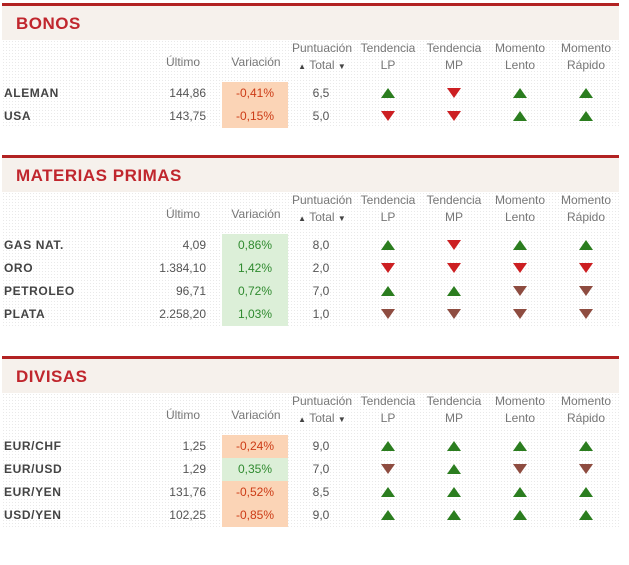  Describe the element at coordinates (33, 515) in the screenshot. I see `asset-name: USD/YEN` at that location.